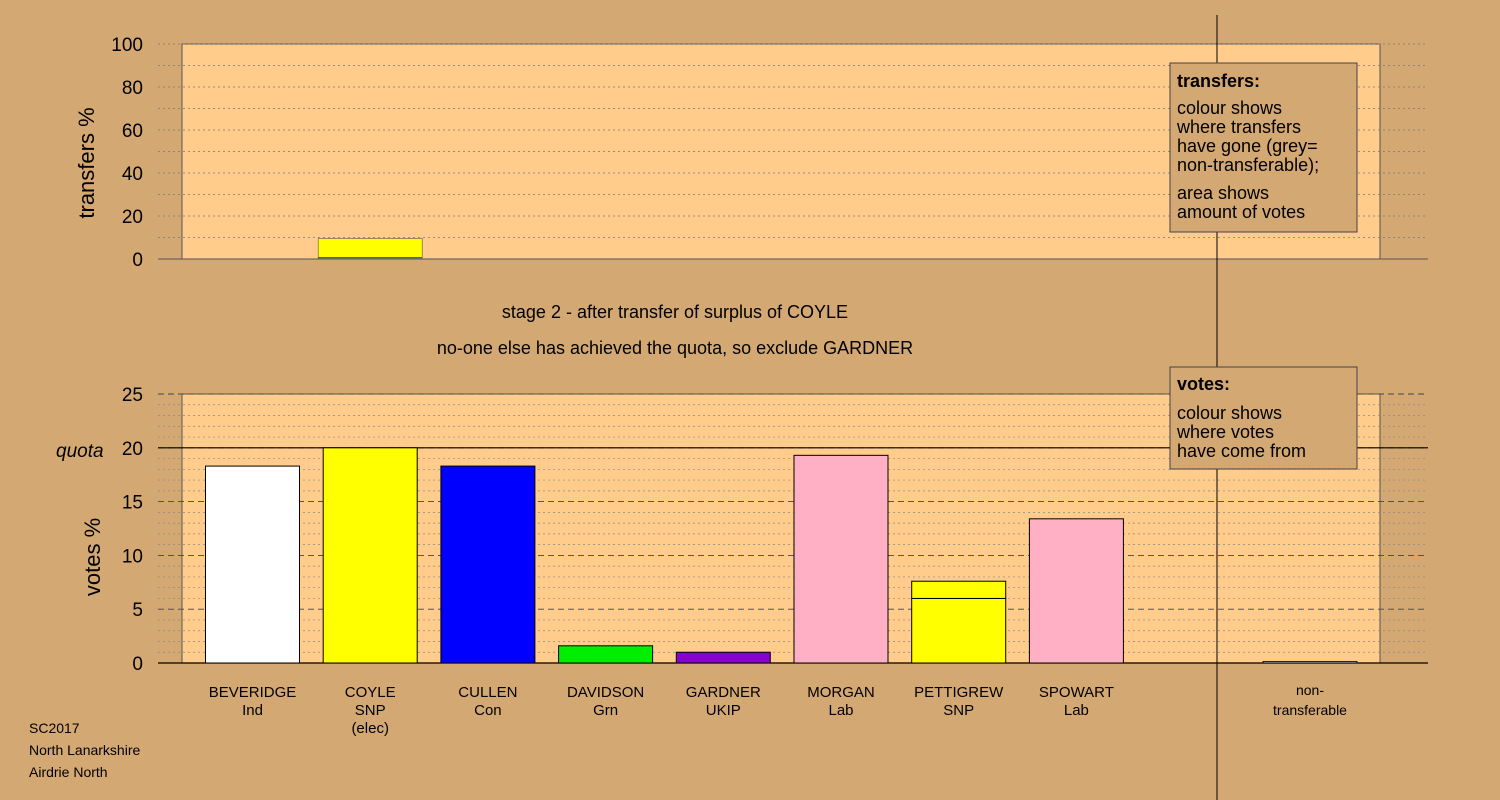 The height and width of the screenshot is (800, 1500). What do you see at coordinates (1310, 690) in the screenshot?
I see `nontransferable-label: non-` at bounding box center [1310, 690].